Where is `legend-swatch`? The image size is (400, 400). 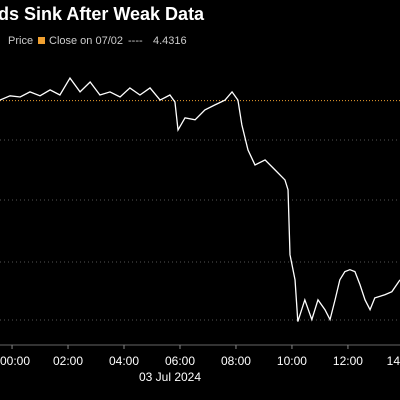 legend-swatch is located at coordinates (41, 40).